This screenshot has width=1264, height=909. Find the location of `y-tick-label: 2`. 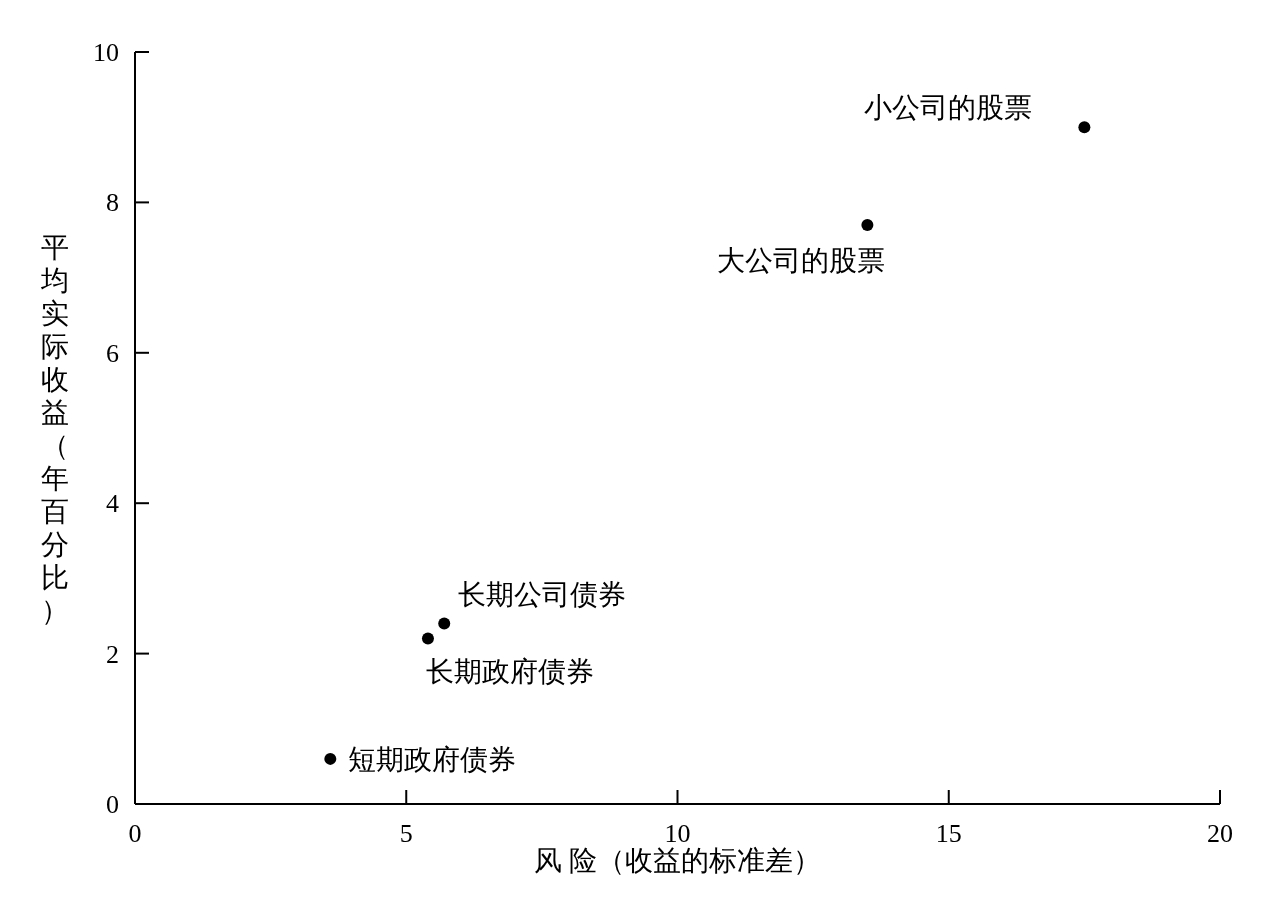

y-tick-label: 2 is located at coordinates (112, 654).